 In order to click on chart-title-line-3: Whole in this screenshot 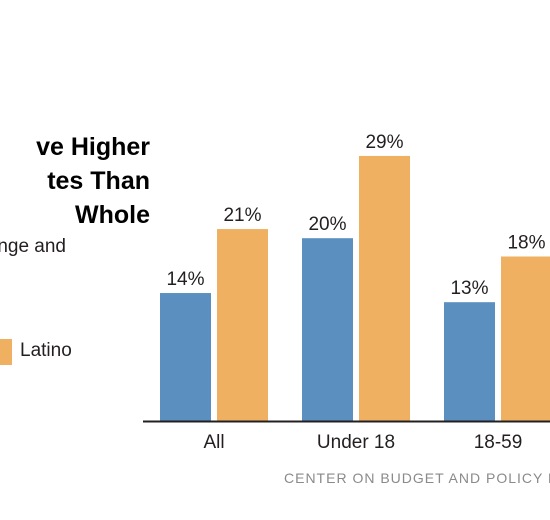, I will do `click(112, 215)`.